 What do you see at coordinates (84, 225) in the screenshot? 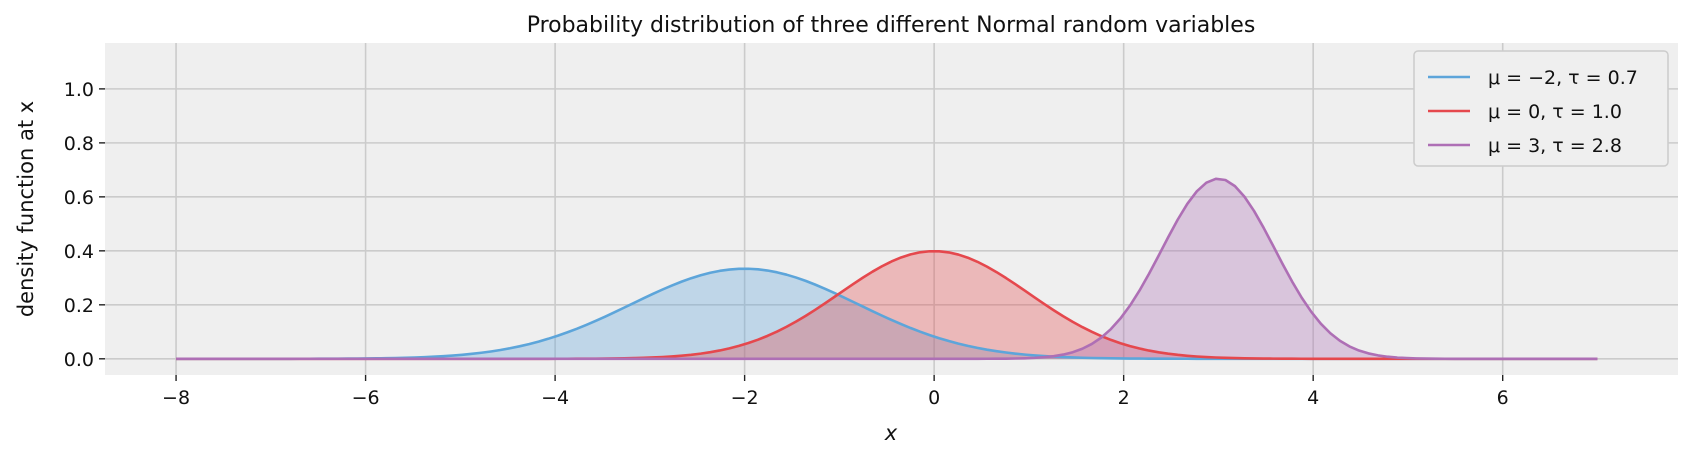
I see `y-tick-labels: 0.0 0.2 0.4 0.6 0.8 1.0` at bounding box center [84, 225].